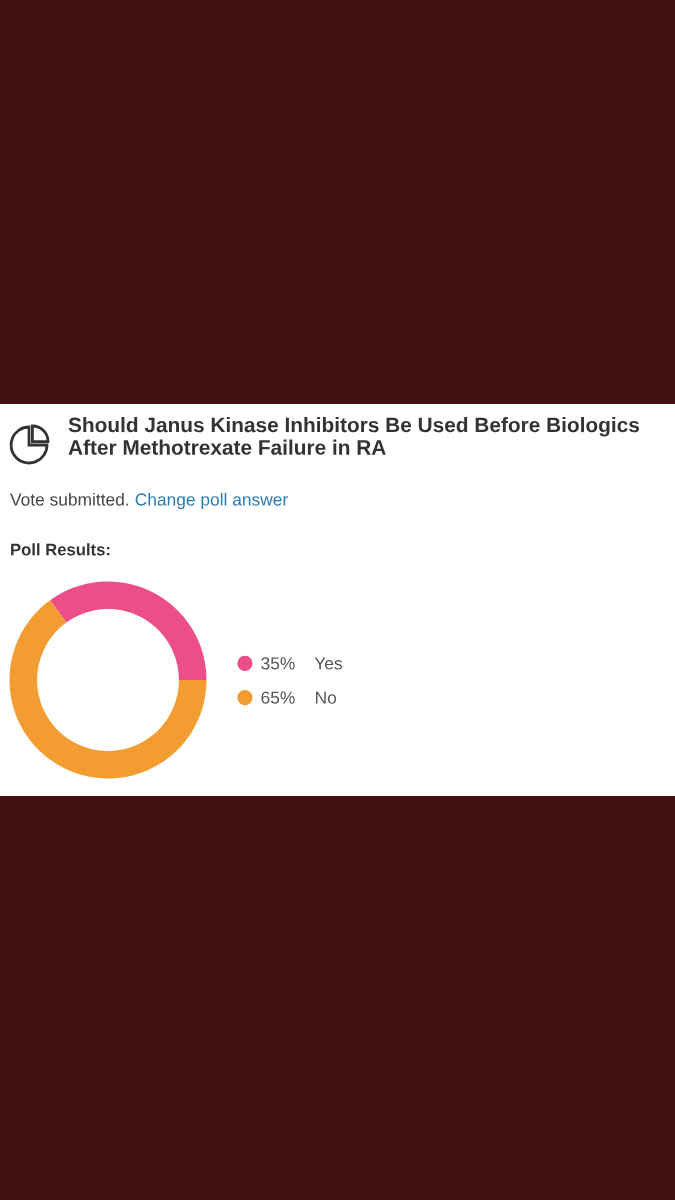 This screenshot has height=1200, width=675. I want to click on text: Poll Results:, so click(60, 549).